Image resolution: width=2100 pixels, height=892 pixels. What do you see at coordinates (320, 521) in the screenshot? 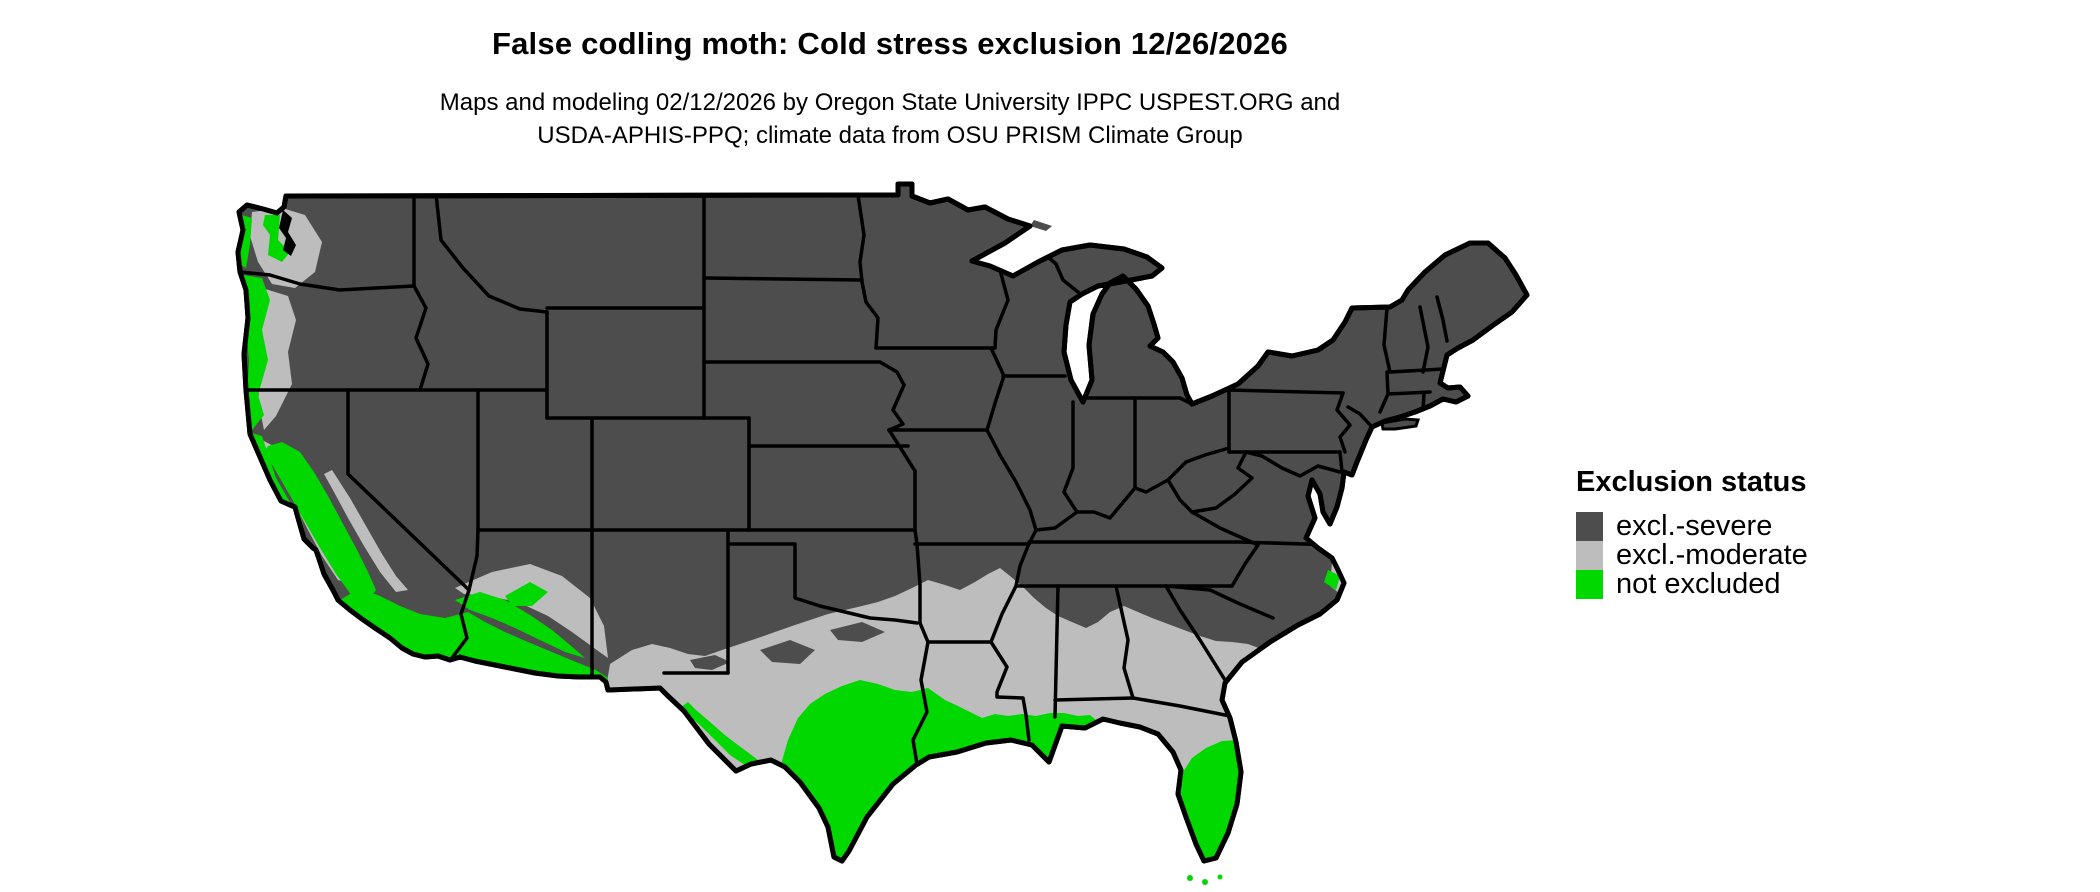
I see `green-central-valley` at bounding box center [320, 521].